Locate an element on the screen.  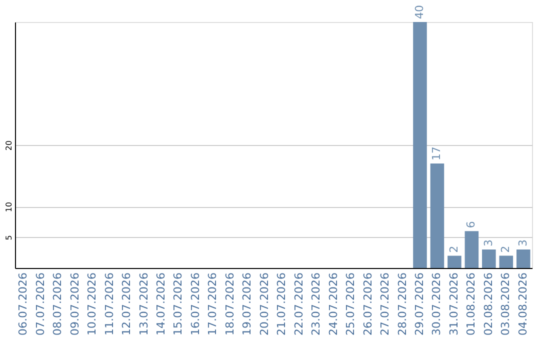
x-tick-label: 03.08.2026 is located at coordinates (505, 304).